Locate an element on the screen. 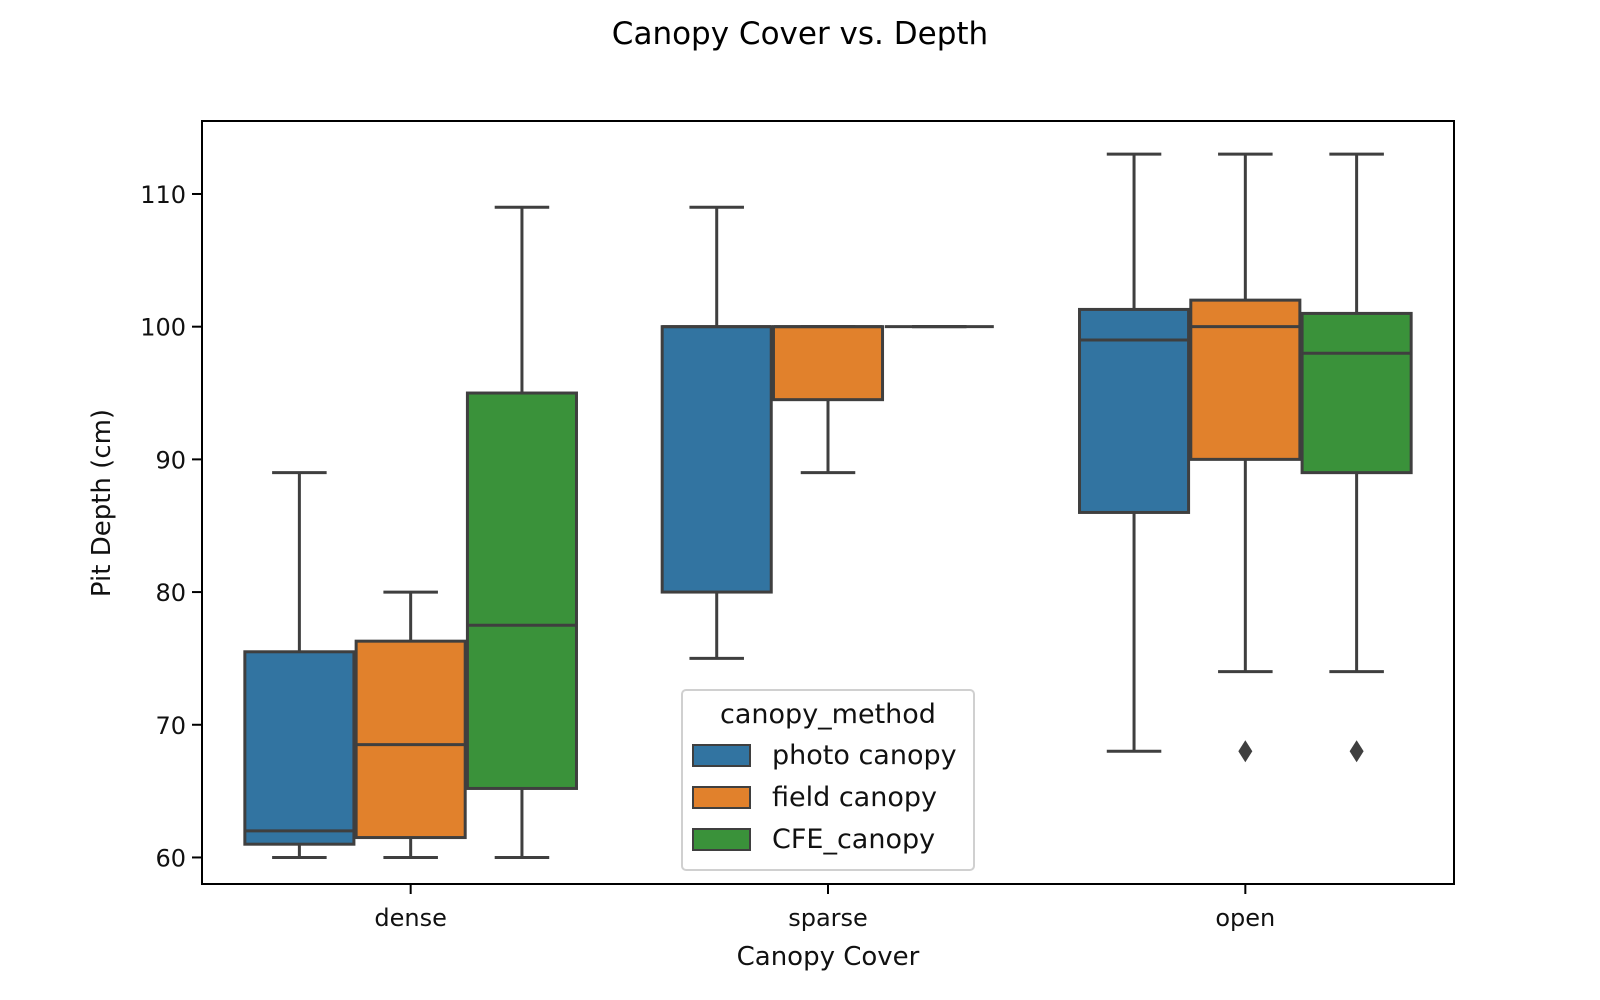  box-field-canopy-dense is located at coordinates (410, 724).